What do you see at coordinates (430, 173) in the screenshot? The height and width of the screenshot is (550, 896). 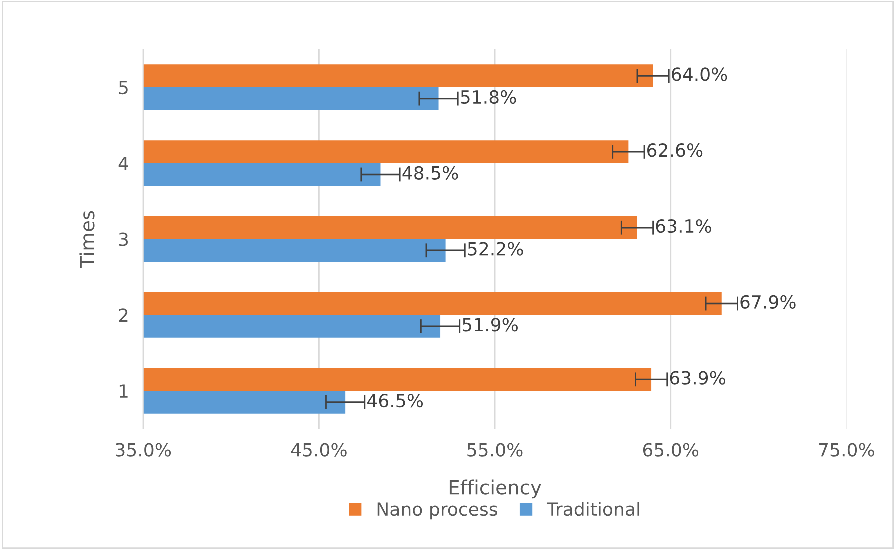 I see `data-label: 48.5%` at bounding box center [430, 173].